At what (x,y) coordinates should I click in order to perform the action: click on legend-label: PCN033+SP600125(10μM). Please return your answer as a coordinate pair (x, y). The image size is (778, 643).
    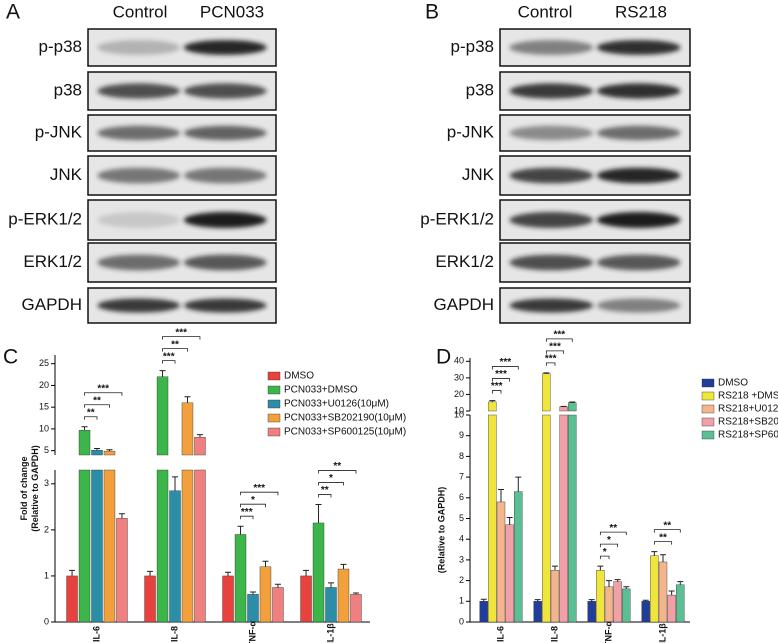
    Looking at the image, I should click on (345, 432).